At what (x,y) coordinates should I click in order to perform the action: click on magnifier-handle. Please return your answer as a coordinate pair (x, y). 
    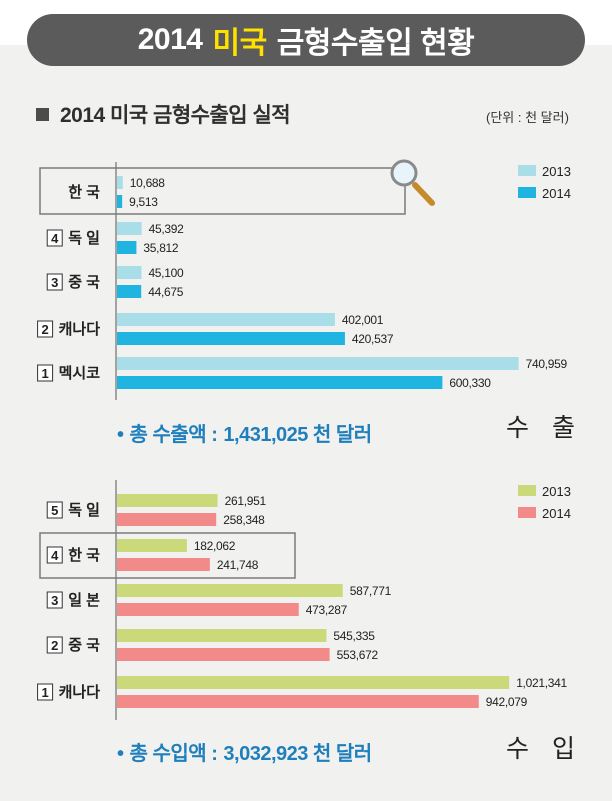
    Looking at the image, I should click on (423, 194).